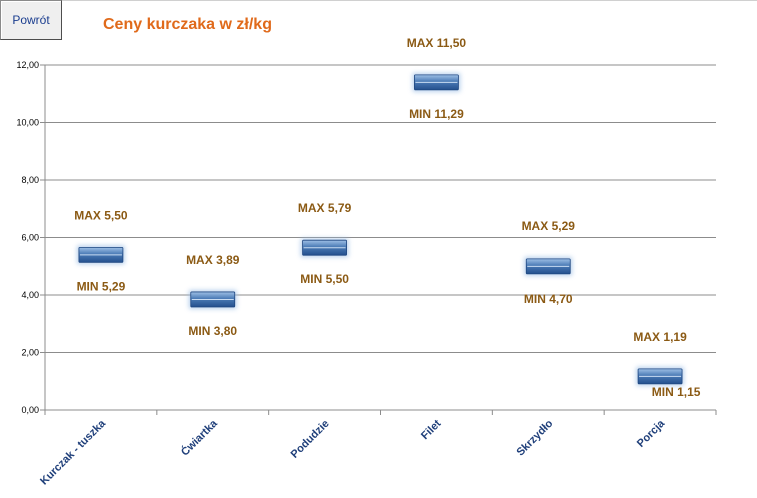 The height and width of the screenshot is (498, 757). What do you see at coordinates (325, 208) in the screenshot?
I see `max-label: MAX 5,79` at bounding box center [325, 208].